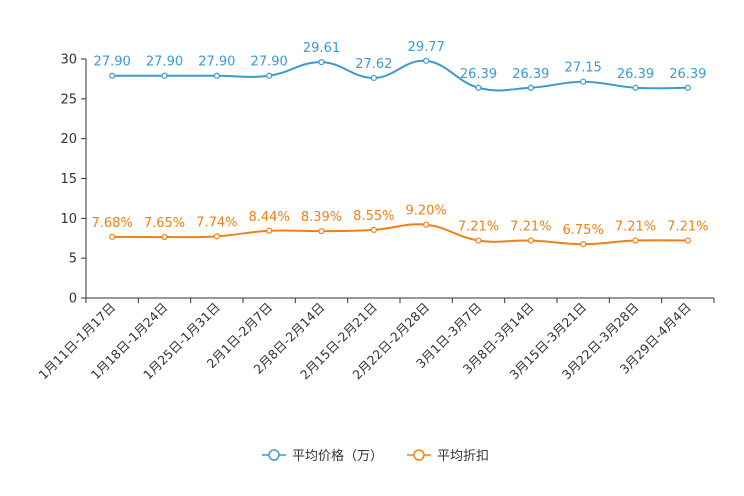 The image size is (744, 496). What do you see at coordinates (373, 64) in the screenshot?
I see `data-label: 27.62` at bounding box center [373, 64].